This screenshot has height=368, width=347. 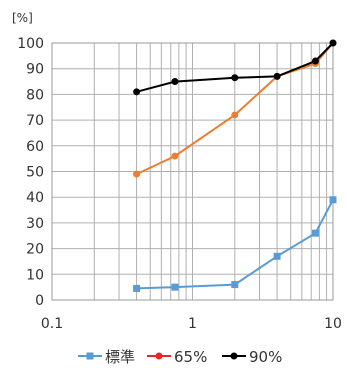 I want to click on y-axis-ticks: 0 10 20 30 40 50 60 70 80 90 100, so click(x=30, y=172).